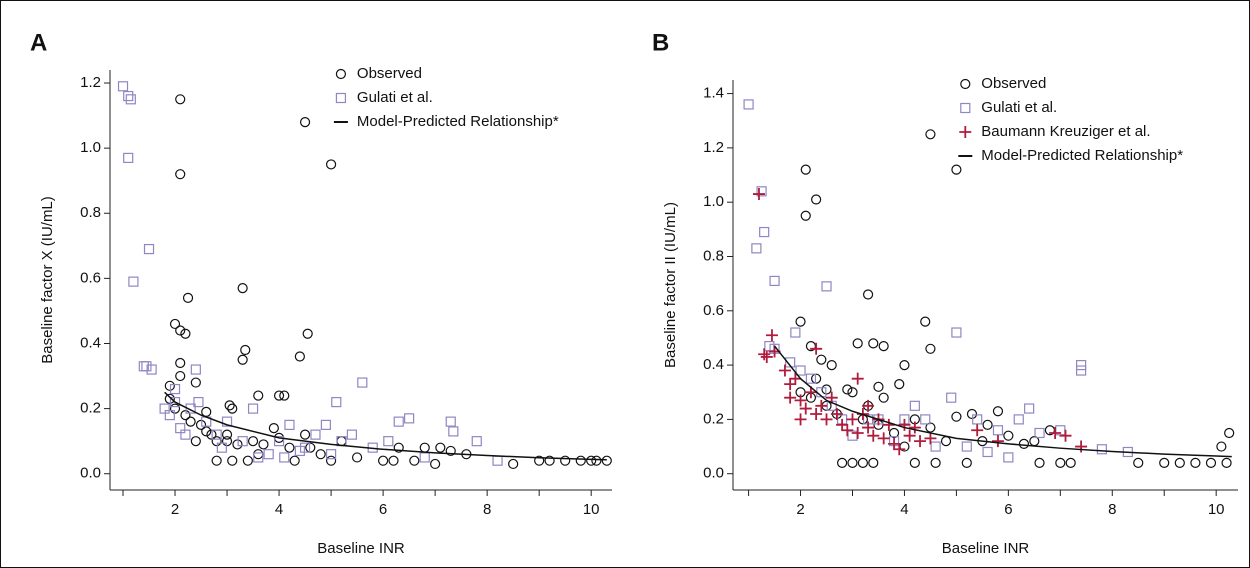 This screenshot has width=1250, height=568. Describe the element at coordinates (713, 147) in the screenshot. I see `y-tick-label: 1.2` at that location.